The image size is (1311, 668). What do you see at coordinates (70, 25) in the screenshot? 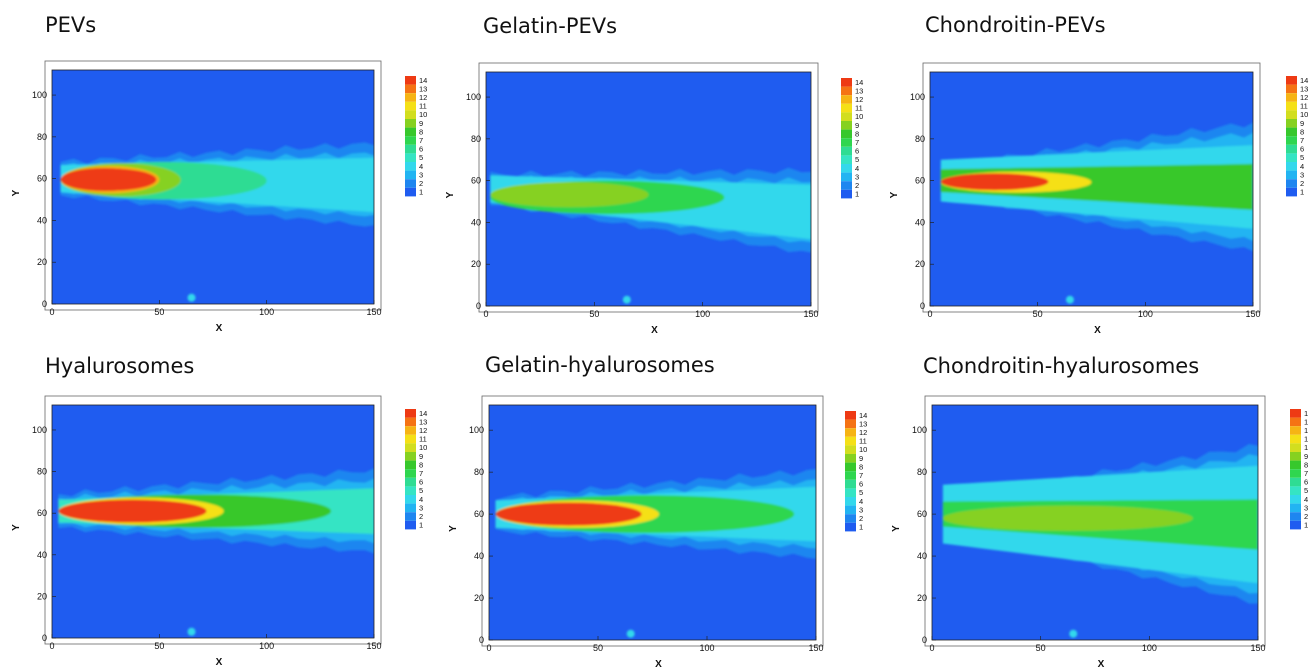
I see `panel-title: PEVs` at bounding box center [70, 25].